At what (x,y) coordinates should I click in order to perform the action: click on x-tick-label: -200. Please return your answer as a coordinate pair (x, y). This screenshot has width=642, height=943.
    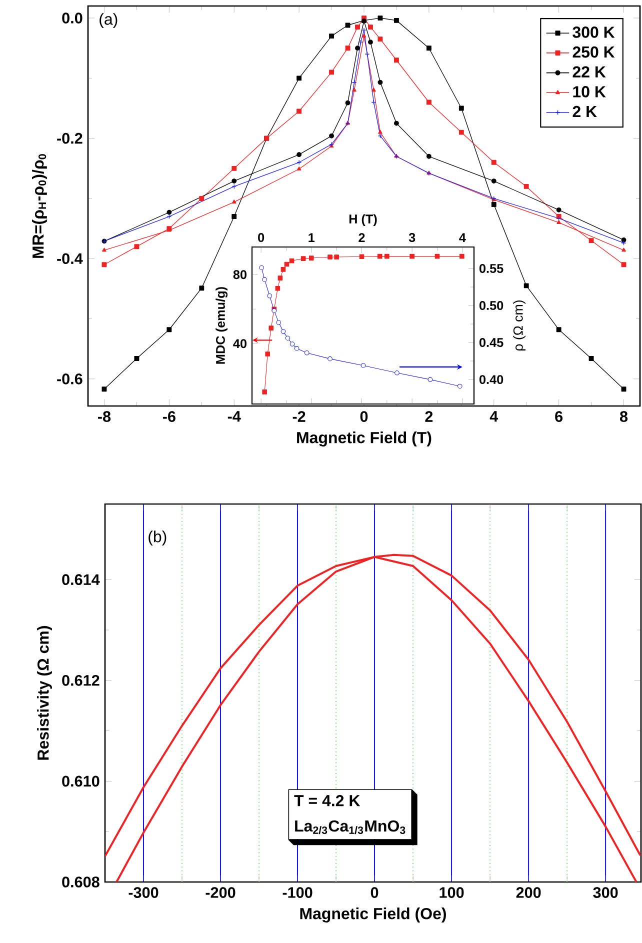
    Looking at the image, I should click on (221, 892).